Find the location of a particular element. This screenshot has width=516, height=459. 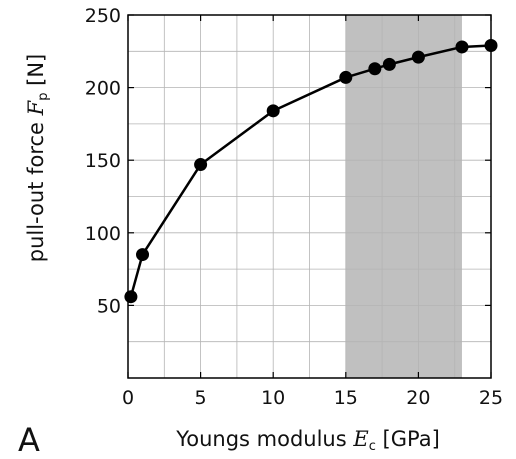

y-tick-label: 200 is located at coordinates (103, 89).